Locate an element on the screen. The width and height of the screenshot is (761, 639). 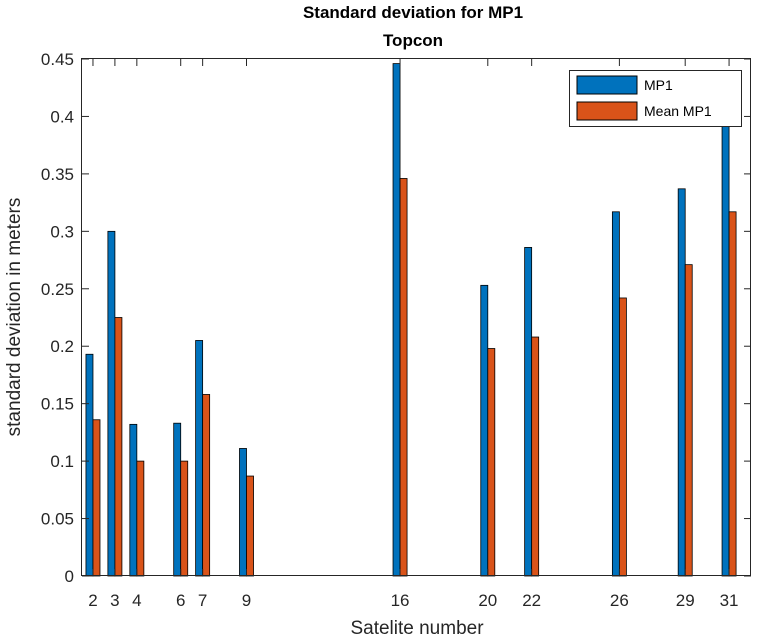
y-tick-label: 0.45 is located at coordinates (57, 59).